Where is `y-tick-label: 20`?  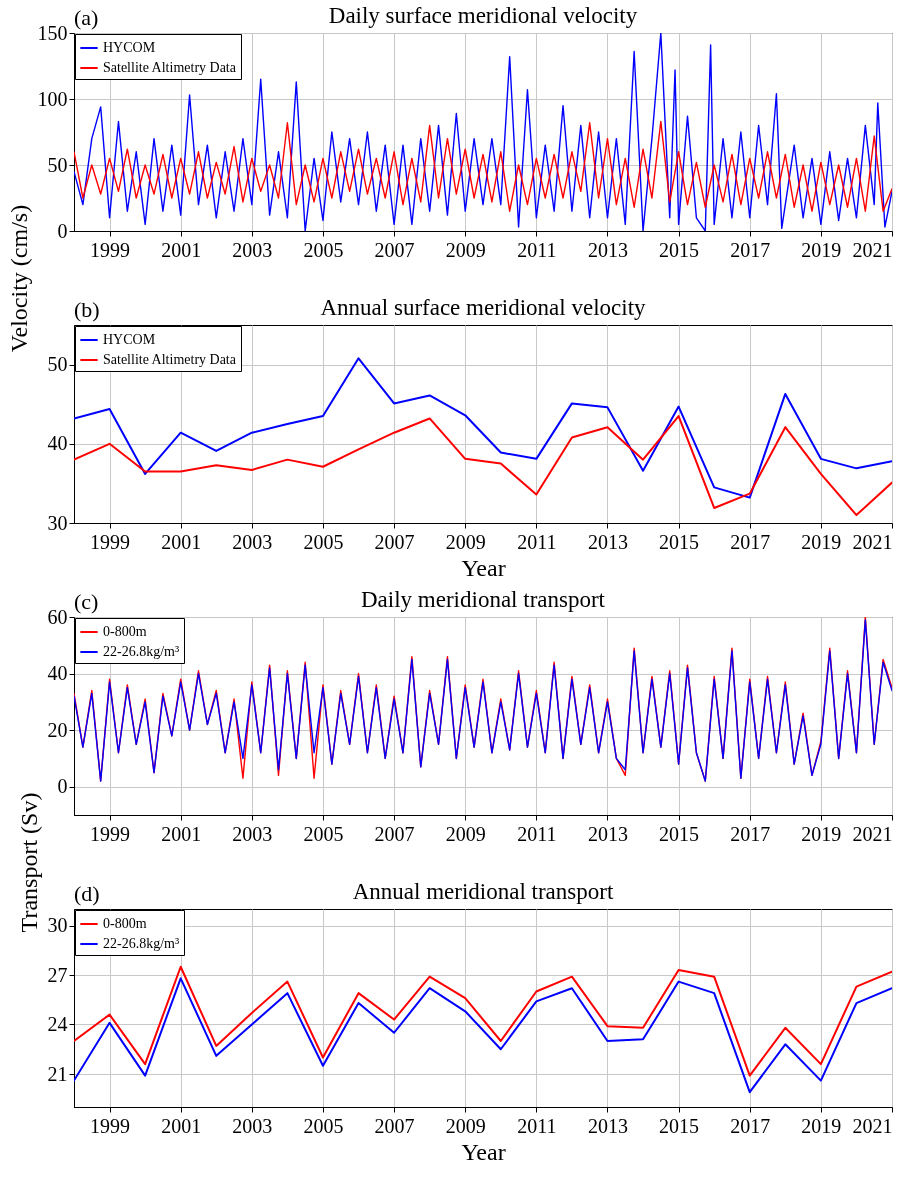
y-tick-label: 20 is located at coordinates (57, 729).